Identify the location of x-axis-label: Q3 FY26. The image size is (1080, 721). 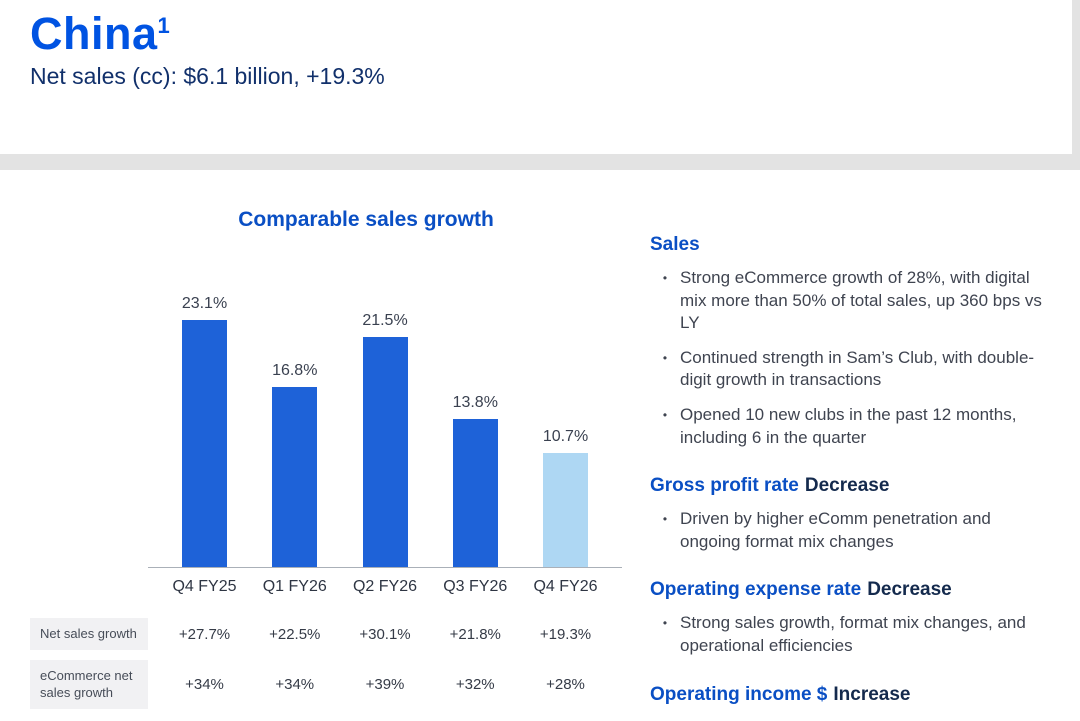
(475, 586).